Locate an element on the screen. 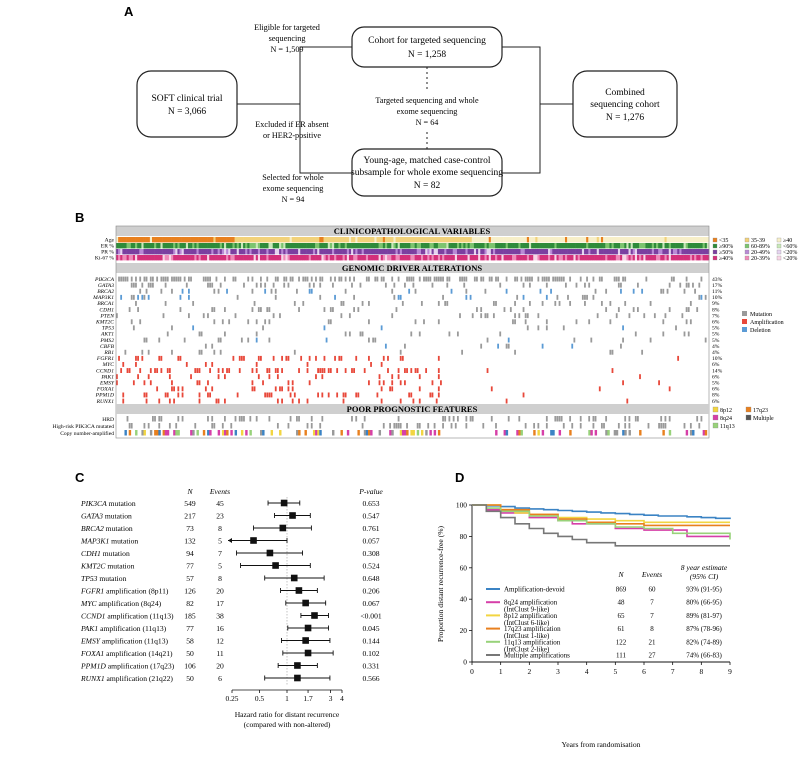 Image resolution: width=807 pixels, height=759 pixels. forest-events: 12 is located at coordinates (220, 641).